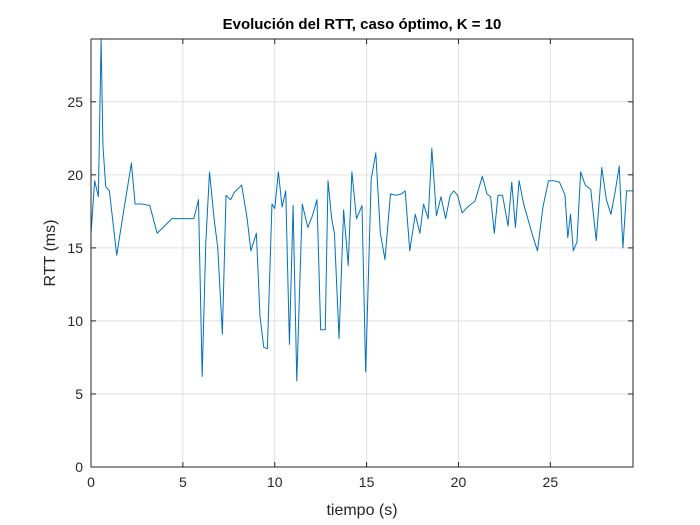 The height and width of the screenshot is (525, 700). I want to click on chart-title: Evolución del RTT, caso óptimo, K = 10, so click(362, 24).